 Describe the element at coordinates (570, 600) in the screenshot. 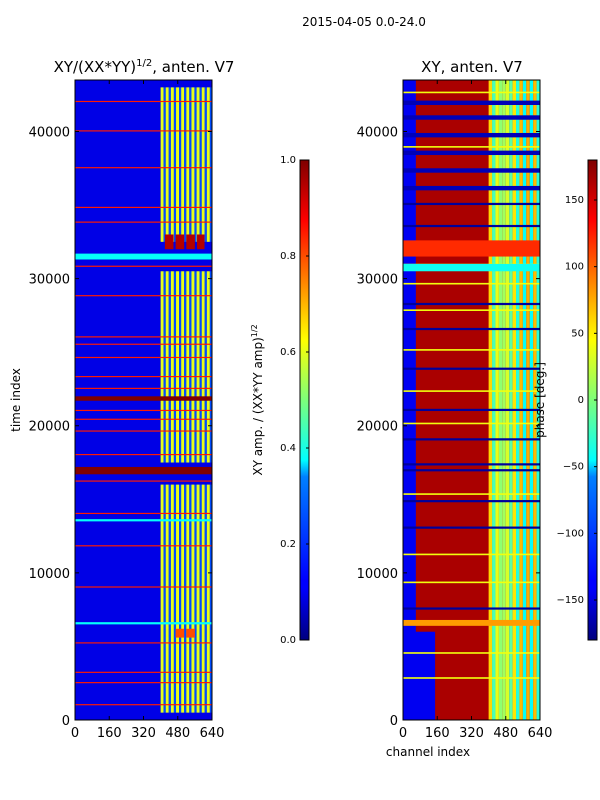

I see `colorbar-tick-label: −150` at that location.